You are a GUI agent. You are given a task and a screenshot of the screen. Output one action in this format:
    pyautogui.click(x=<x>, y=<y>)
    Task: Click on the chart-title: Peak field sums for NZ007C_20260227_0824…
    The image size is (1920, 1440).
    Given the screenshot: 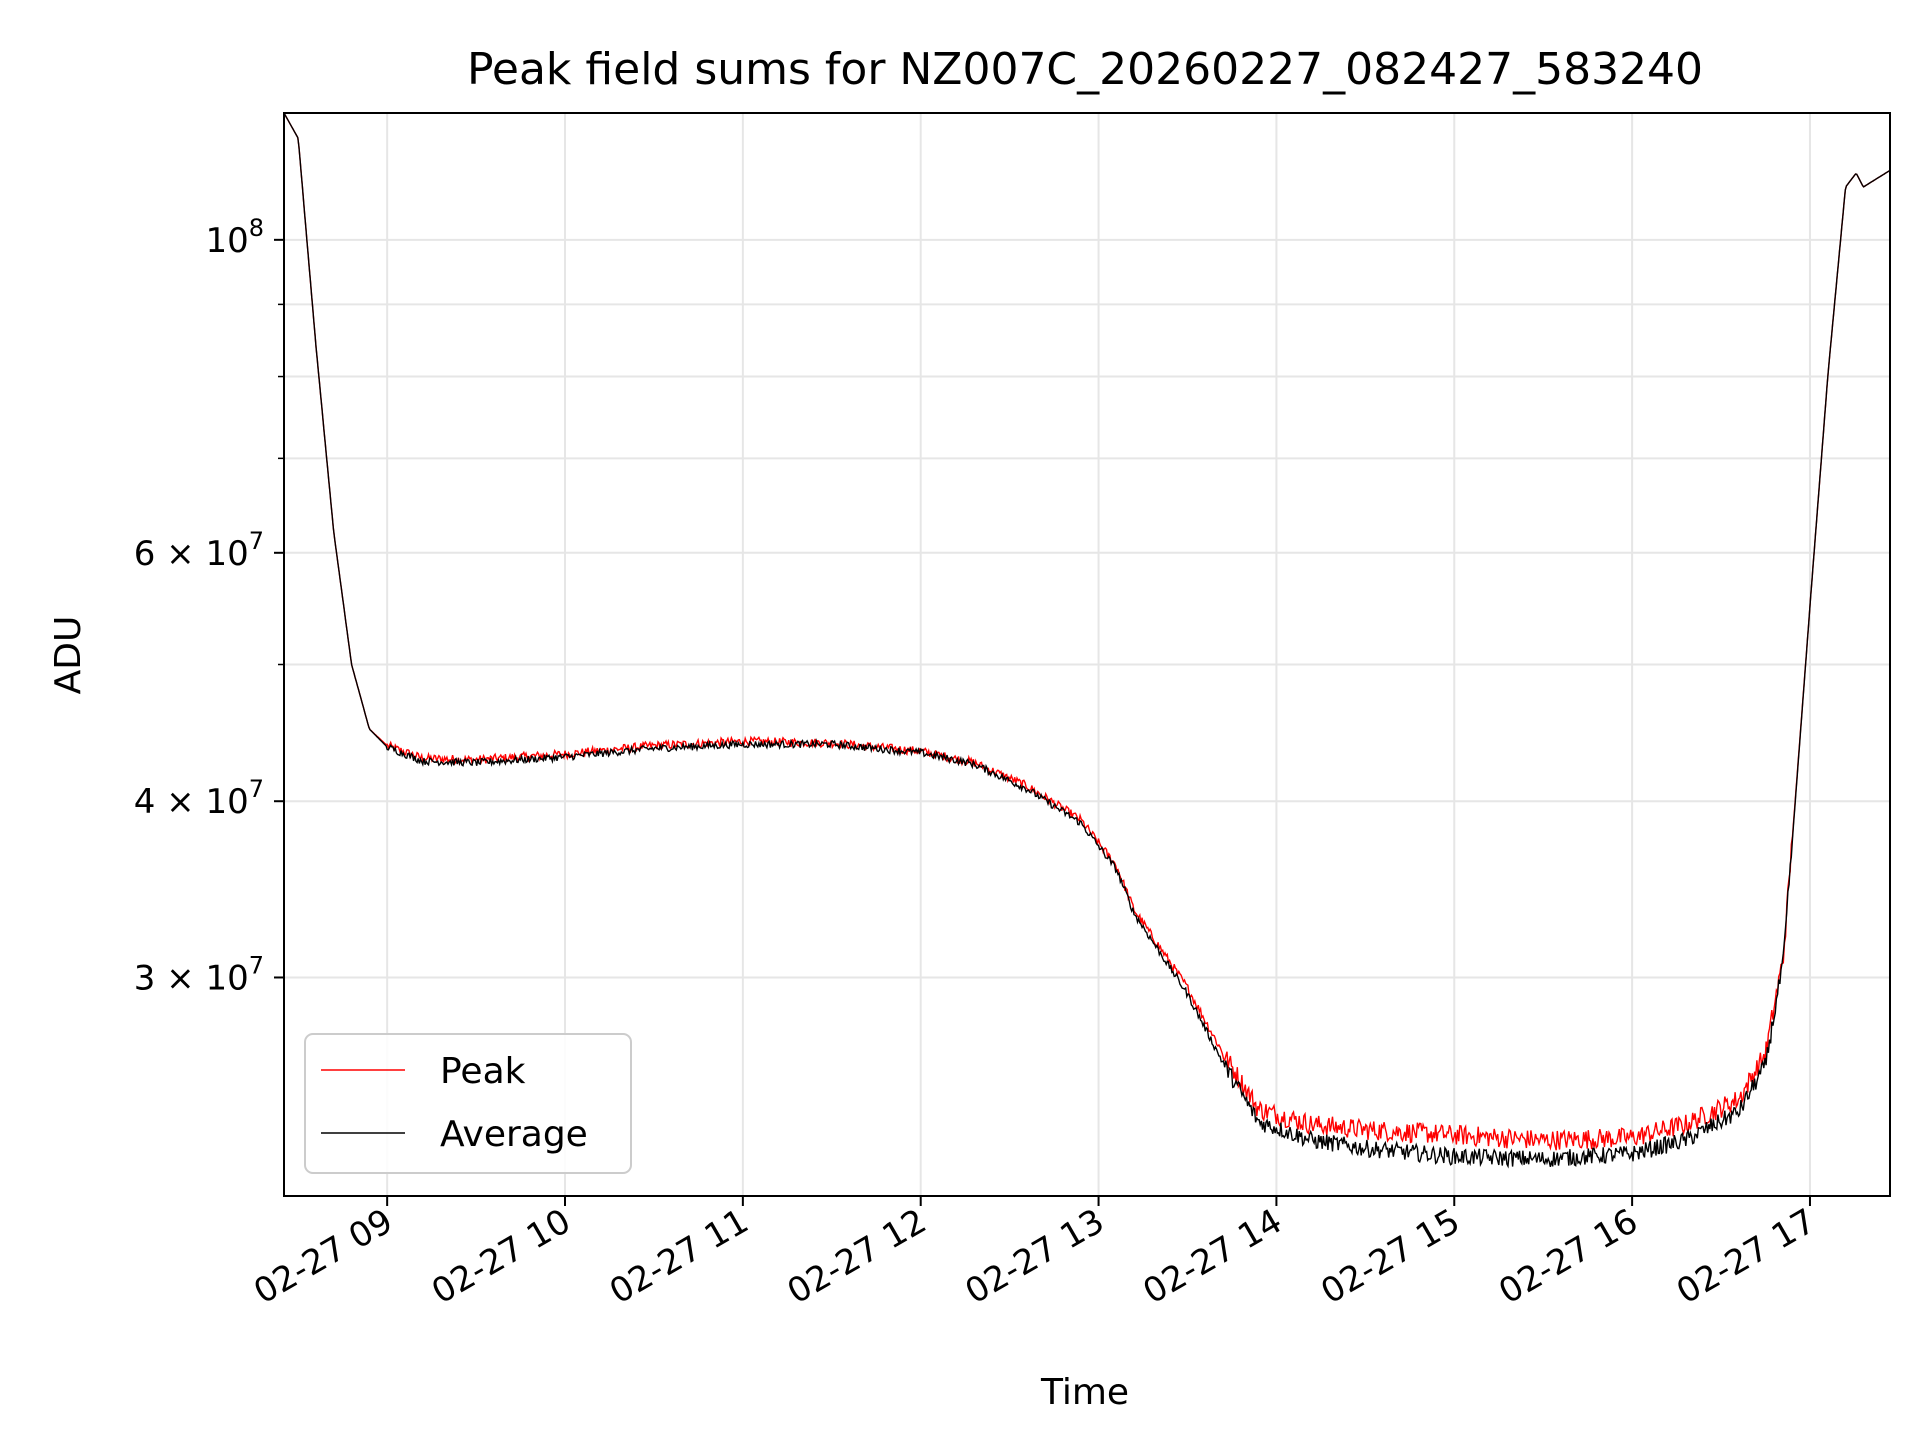 What is the action you would take?
    pyautogui.click(x=1085, y=69)
    